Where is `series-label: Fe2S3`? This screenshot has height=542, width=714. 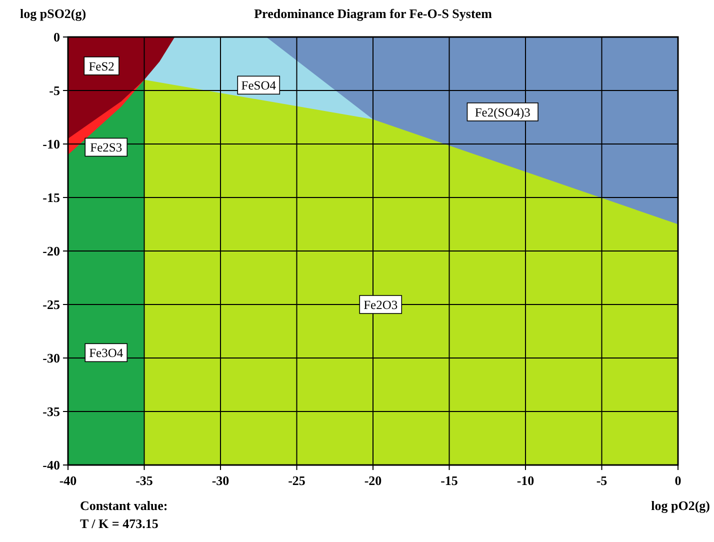 series-label: Fe2S3 is located at coordinates (106, 147).